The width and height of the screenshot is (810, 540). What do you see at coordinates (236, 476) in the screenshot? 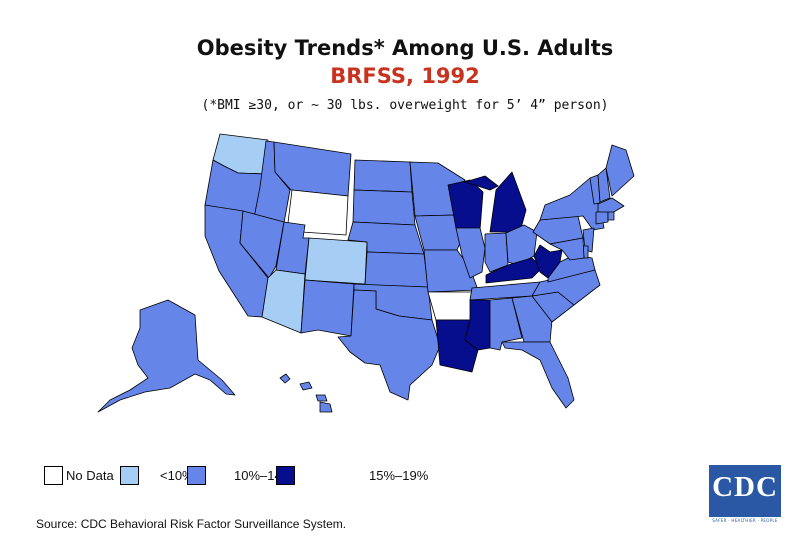
I see `legend: No Data <10% 10%–14% 15%–19%` at bounding box center [236, 476].